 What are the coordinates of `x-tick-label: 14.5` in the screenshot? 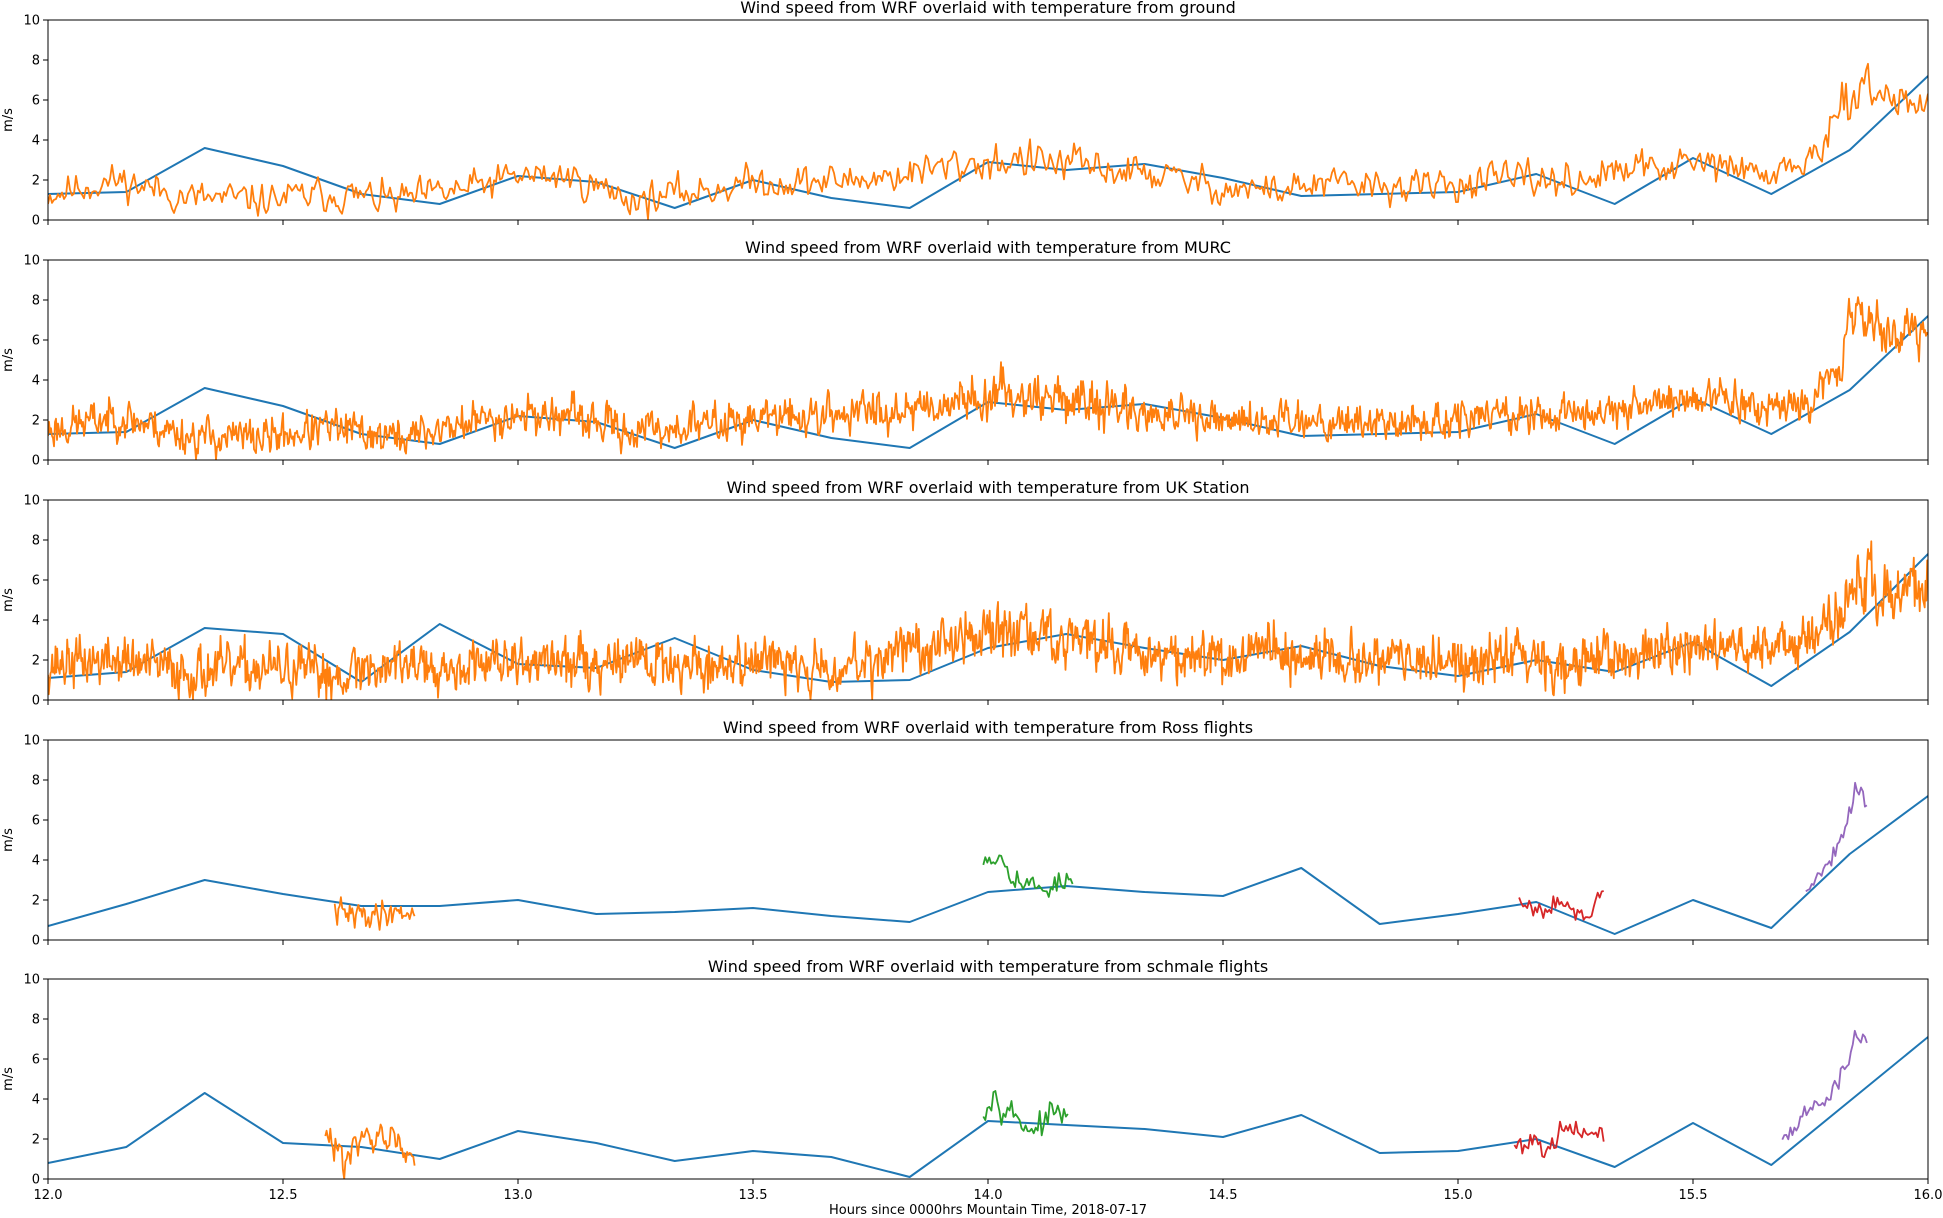 It's located at (1223, 1195).